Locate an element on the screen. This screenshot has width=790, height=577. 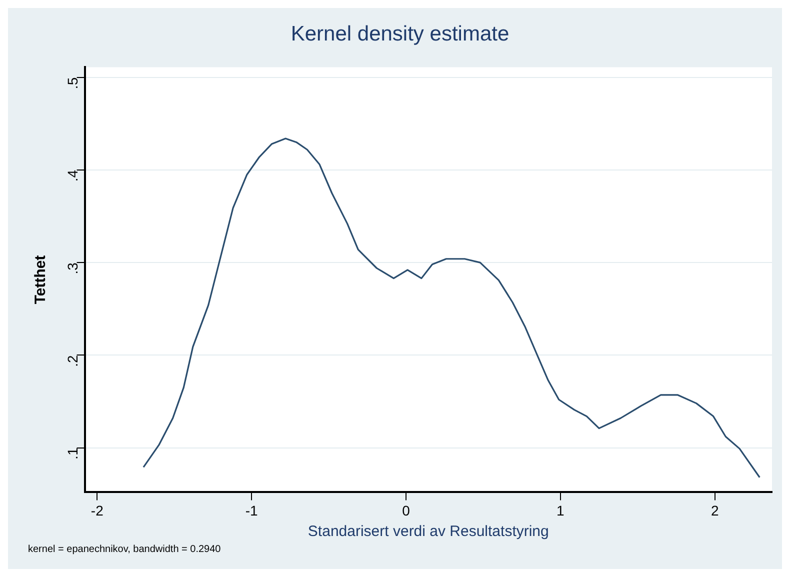
chart-title: Kernel density estimate is located at coordinates (400, 34).